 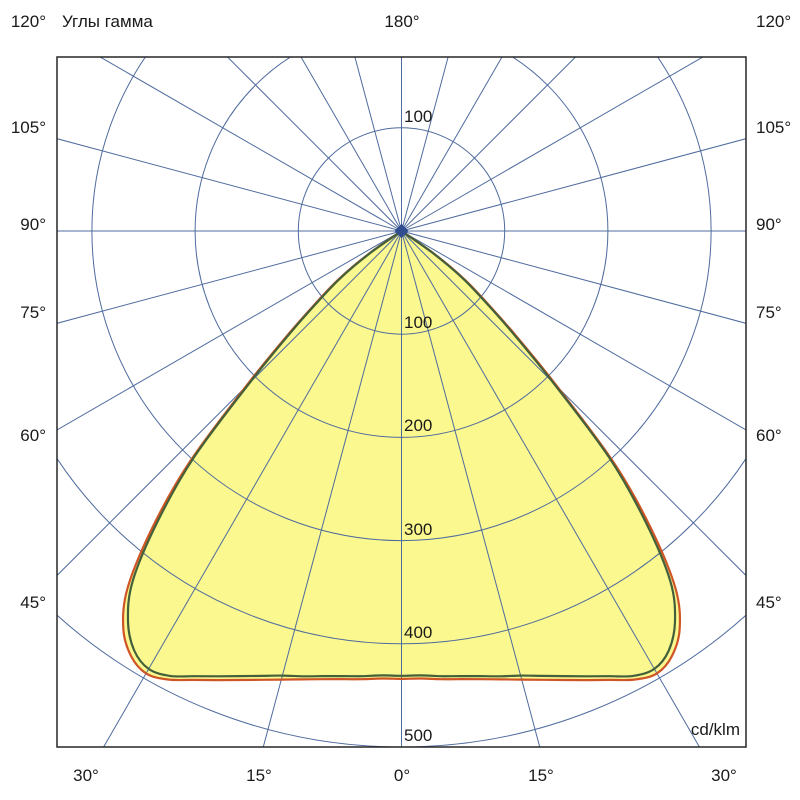 I want to click on gamma-label-left-75: 75°, so click(x=33, y=312).